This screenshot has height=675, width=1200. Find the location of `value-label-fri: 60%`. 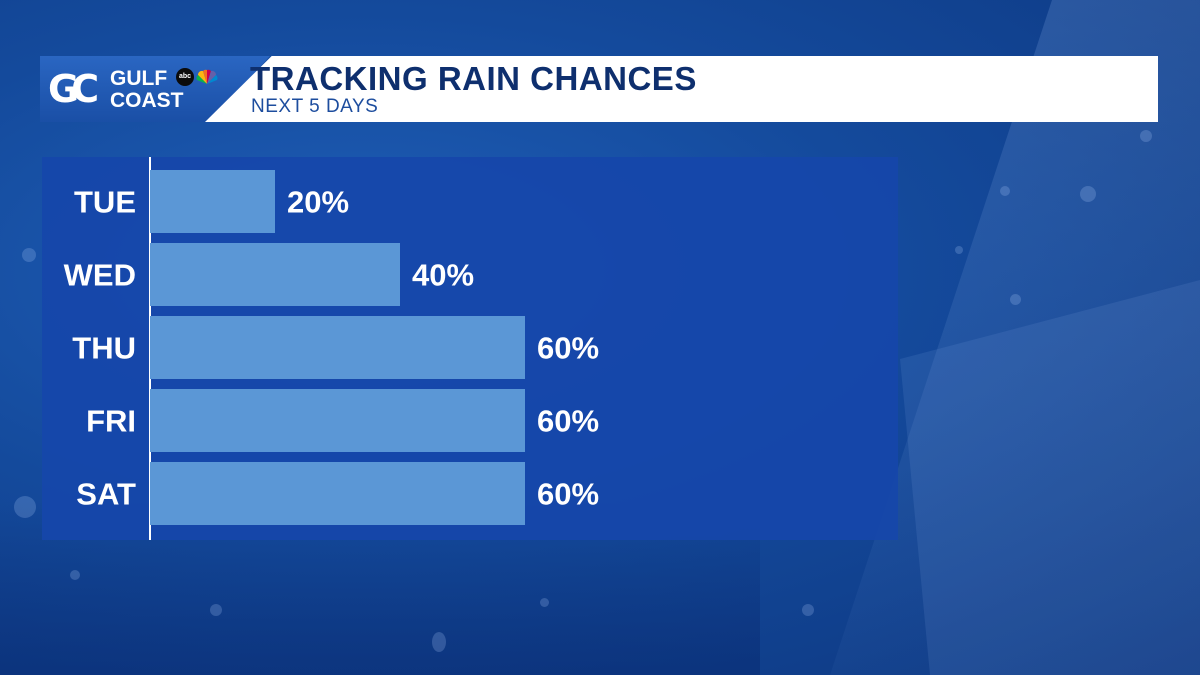

value-label-fri: 60% is located at coordinates (568, 421).